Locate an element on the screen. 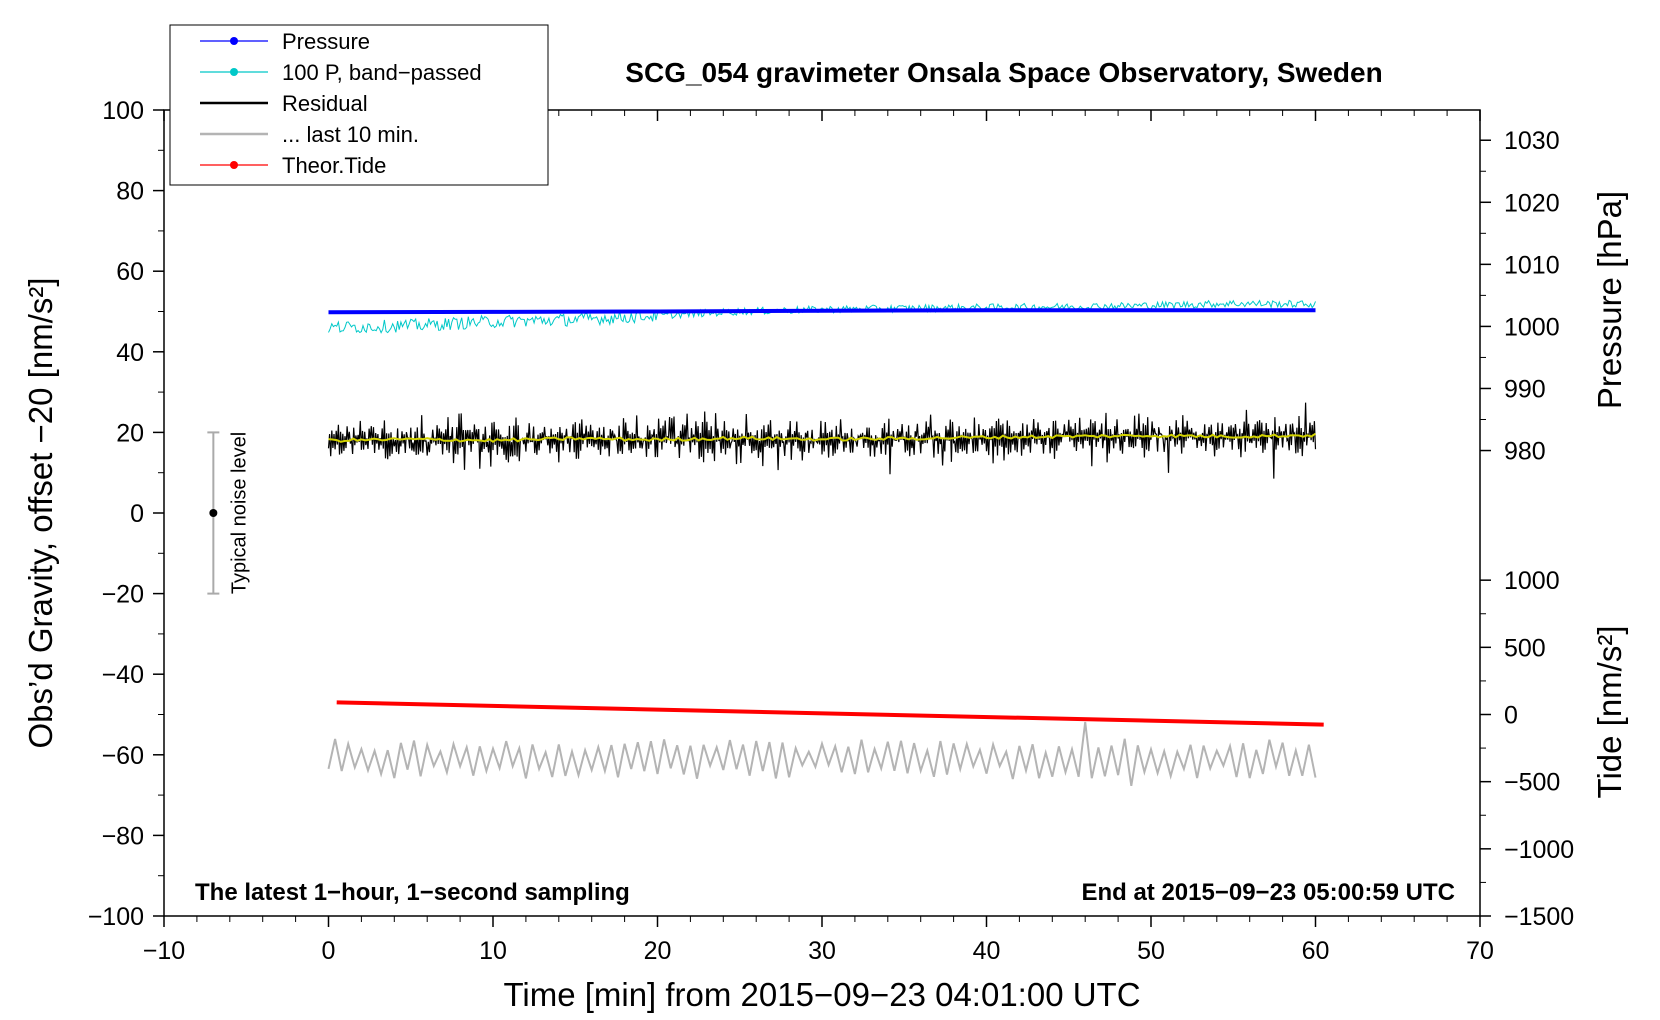 The image size is (1660, 1020). legend-label: Pressure is located at coordinates (326, 41).